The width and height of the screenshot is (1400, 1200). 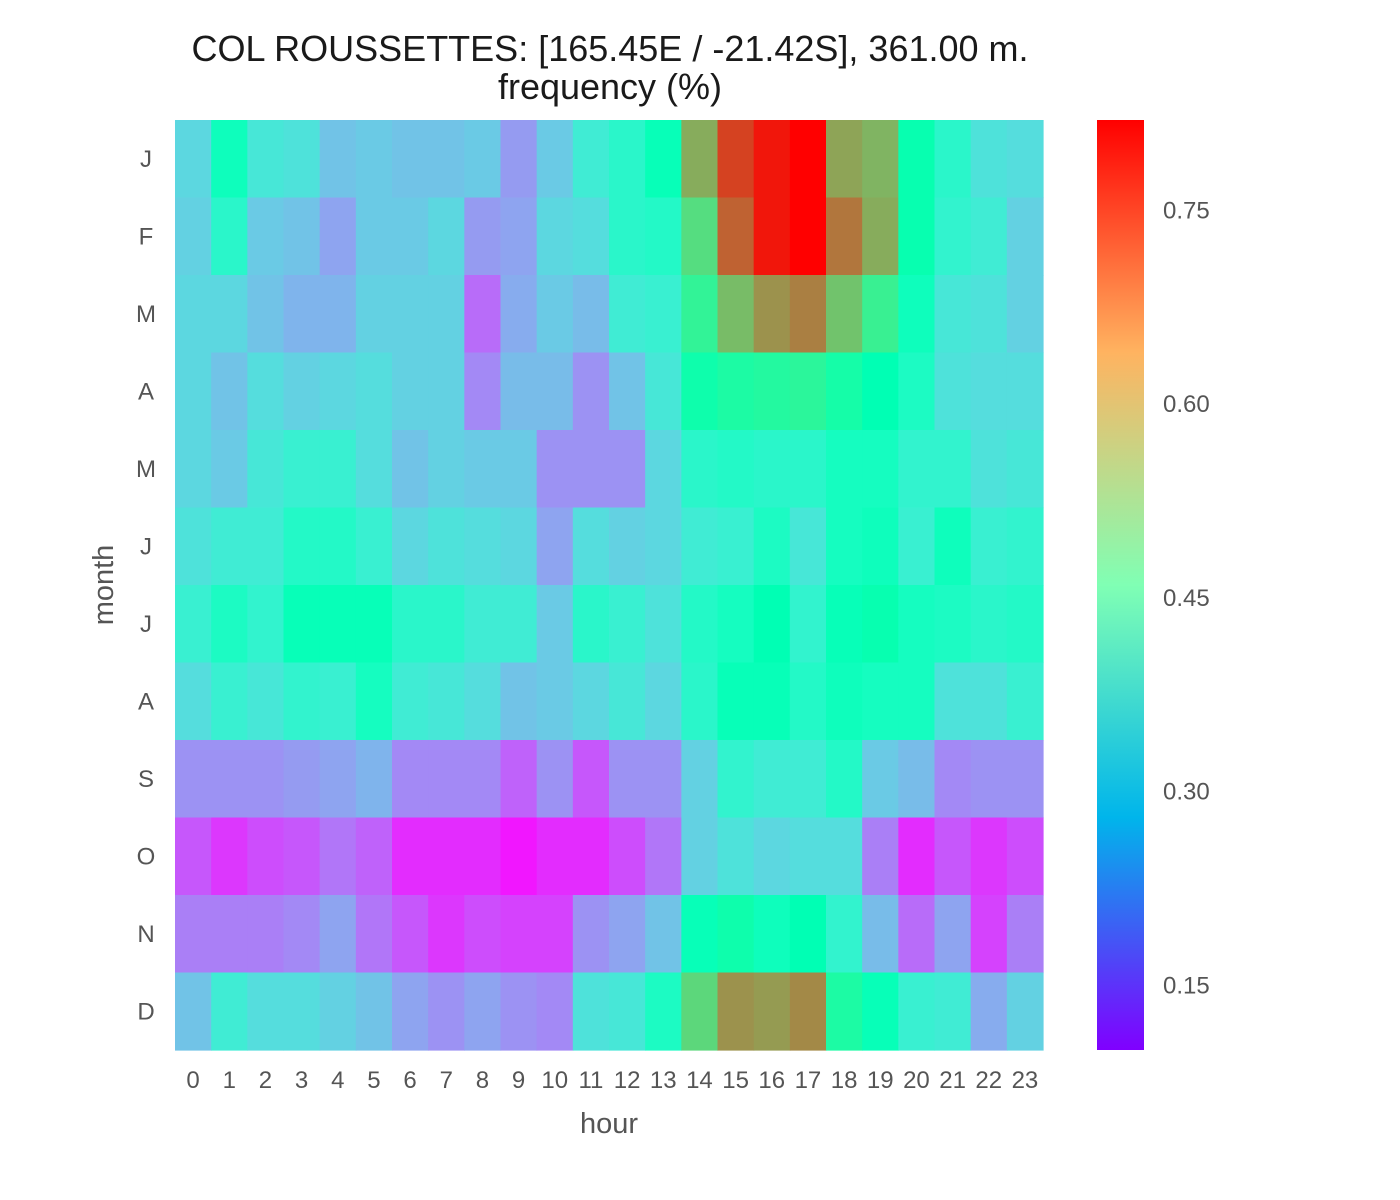 What do you see at coordinates (482, 1080) in the screenshot?
I see `x-tick-label: 8` at bounding box center [482, 1080].